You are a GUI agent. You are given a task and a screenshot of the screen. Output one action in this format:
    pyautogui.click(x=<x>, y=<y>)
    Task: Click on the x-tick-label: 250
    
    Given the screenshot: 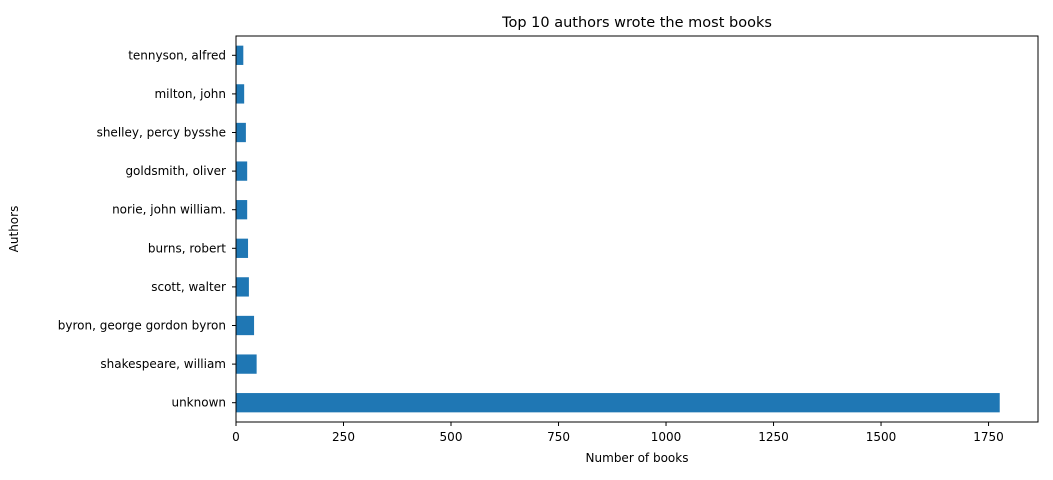 What is the action you would take?
    pyautogui.click(x=343, y=437)
    